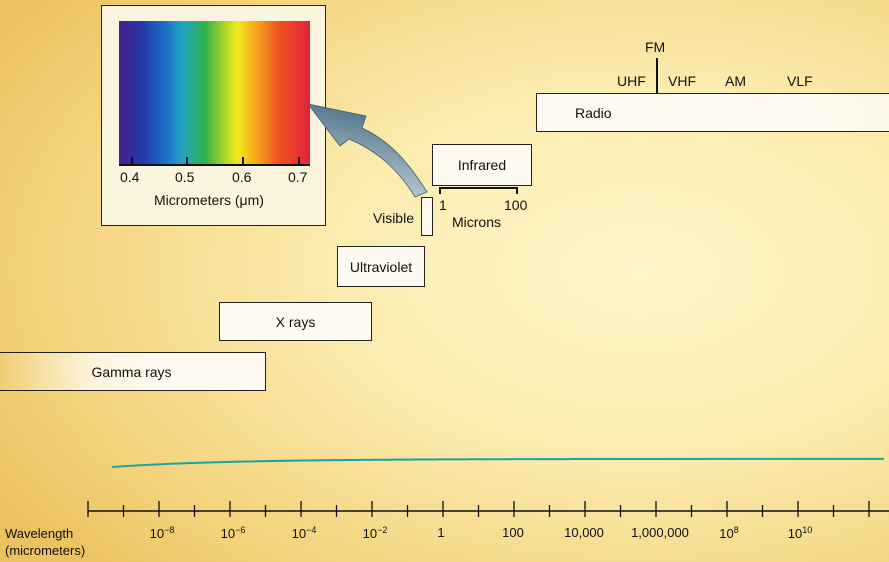 This screenshot has width=889, height=562. I want to click on arrow-shape, so click(367, 150).